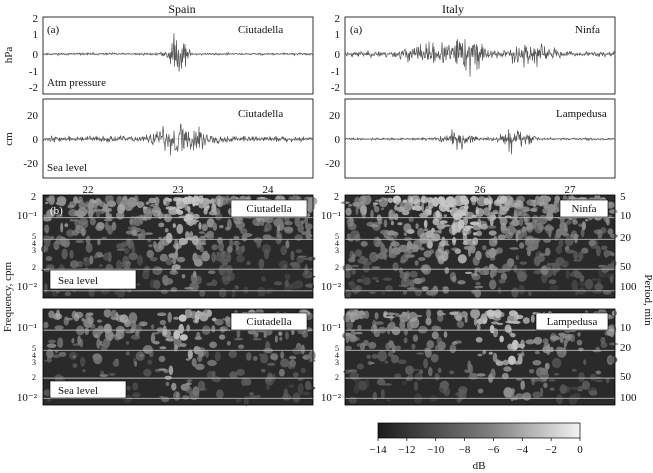 The width and height of the screenshot is (653, 473). What do you see at coordinates (480, 58) in the screenshot?
I see `italy-atm-trace` at bounding box center [480, 58].